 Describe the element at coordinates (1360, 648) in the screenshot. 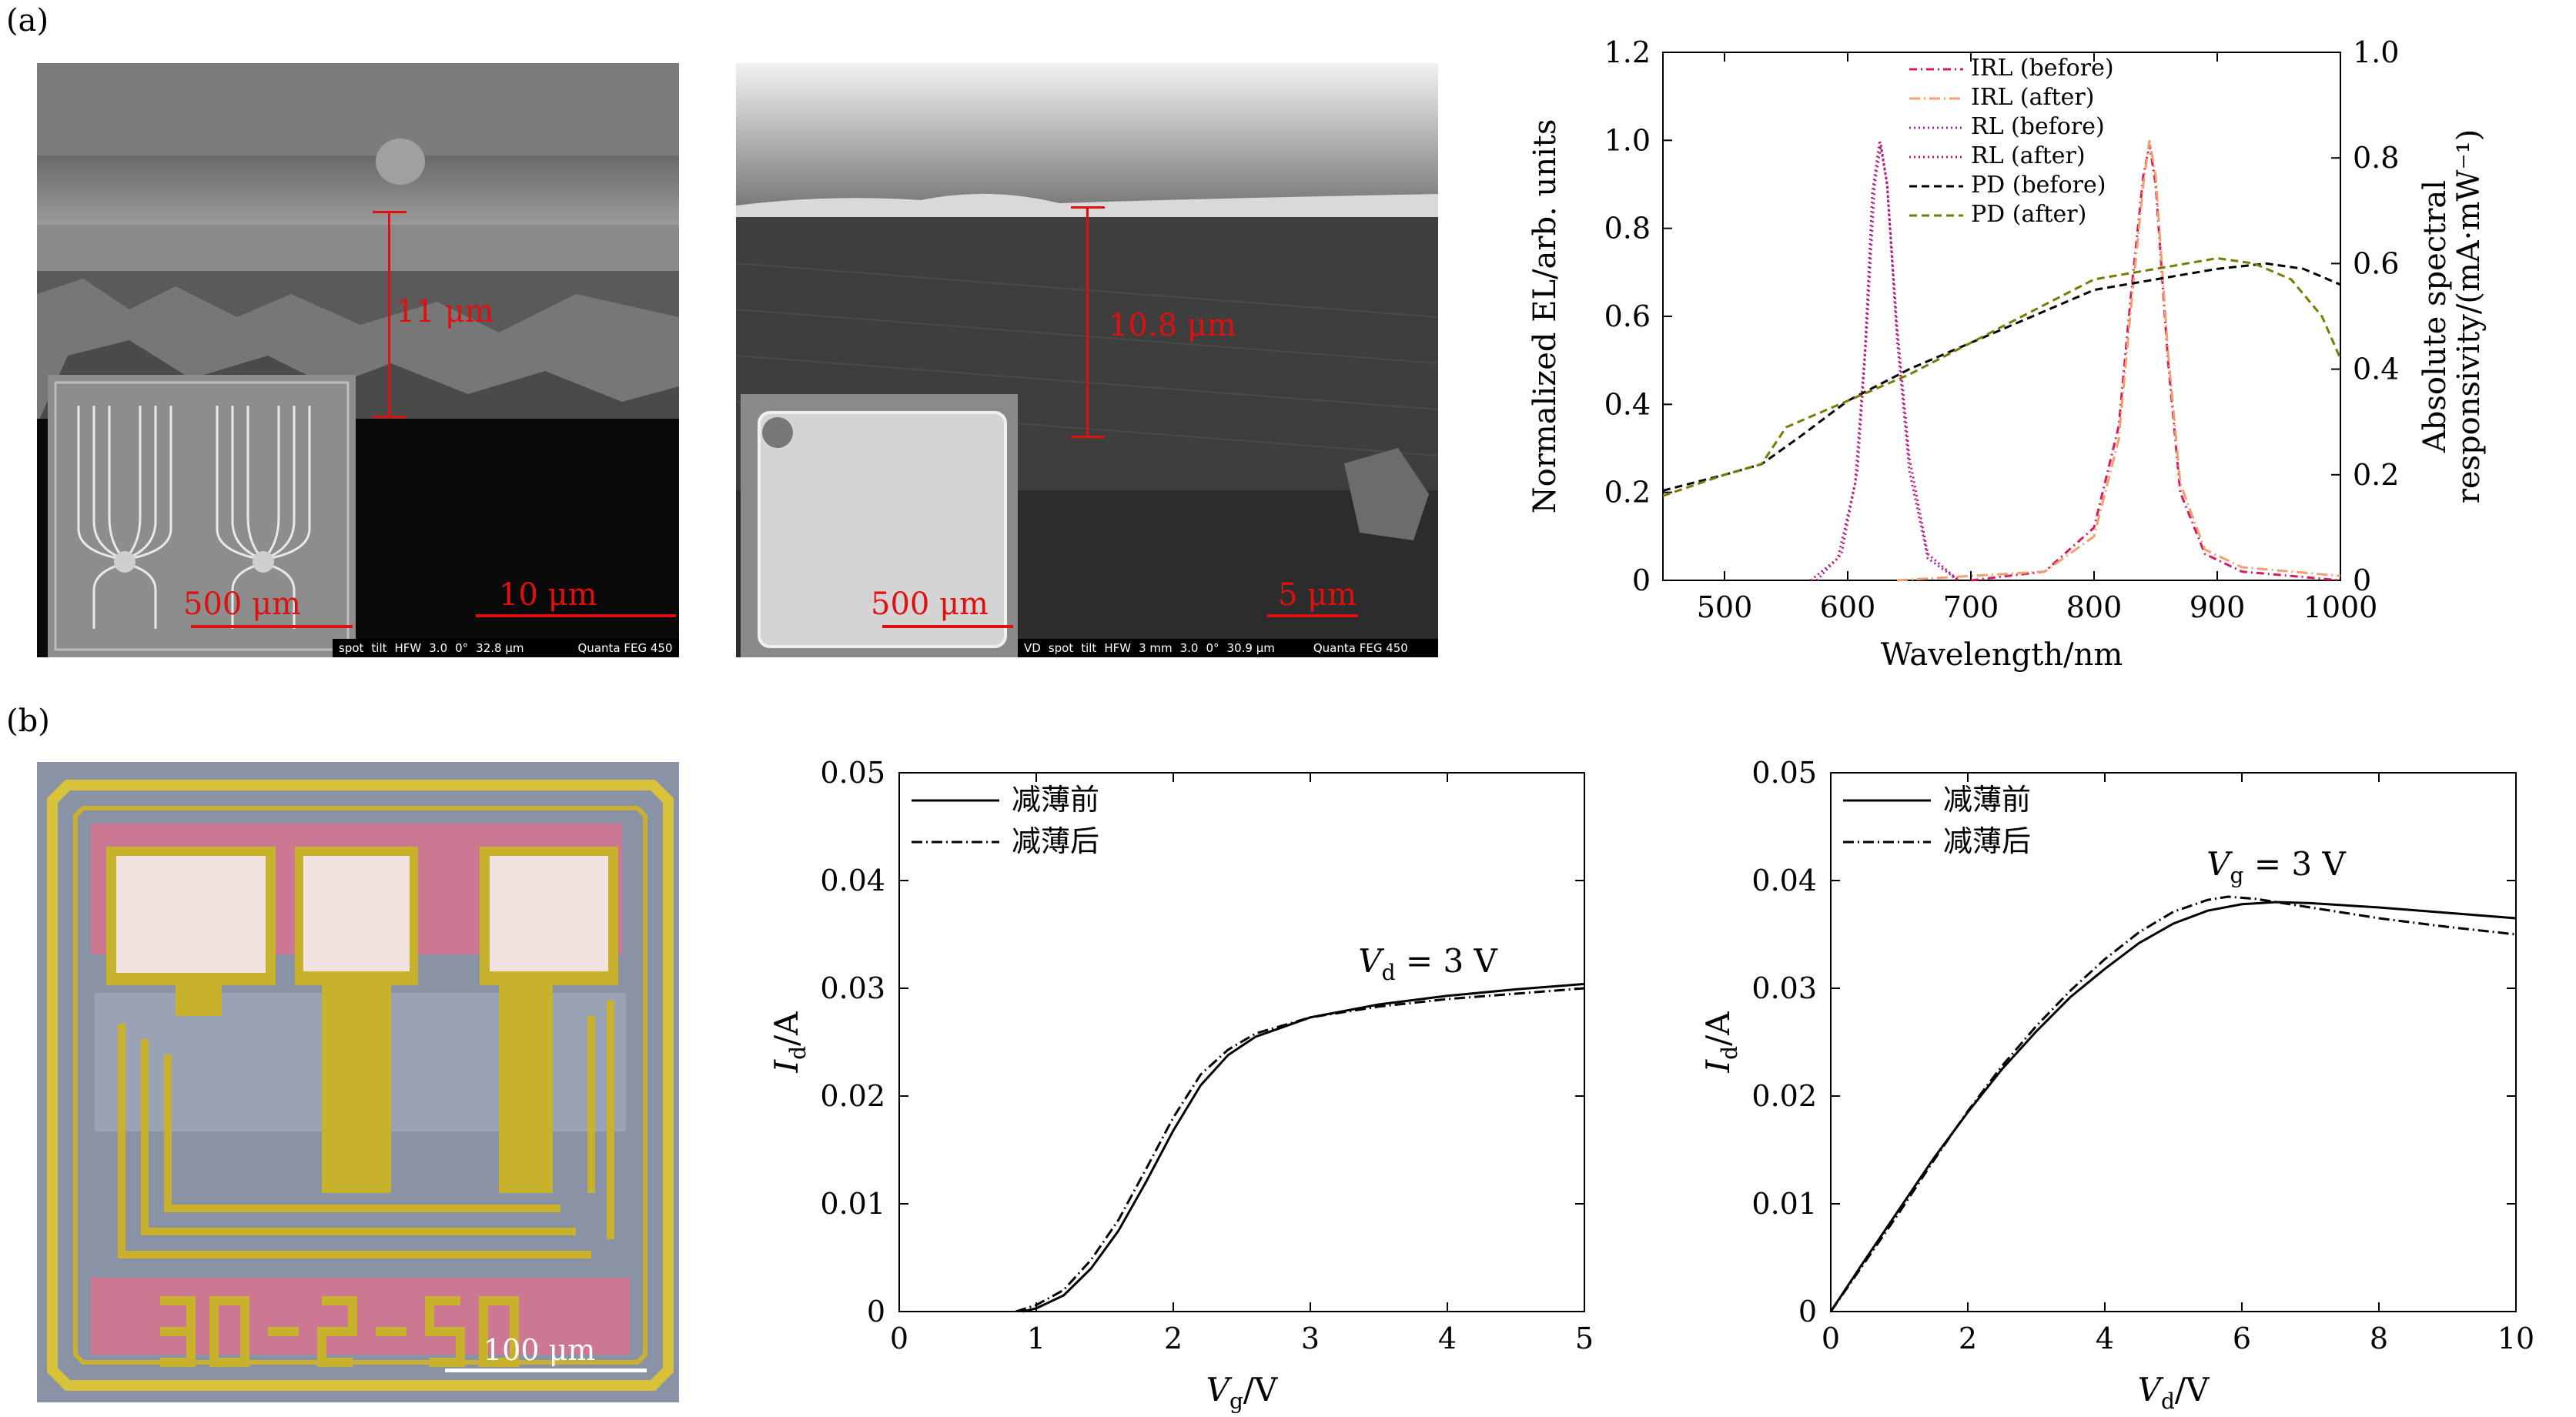

I see `sem-right-info-8: Quanta FEG 450` at that location.